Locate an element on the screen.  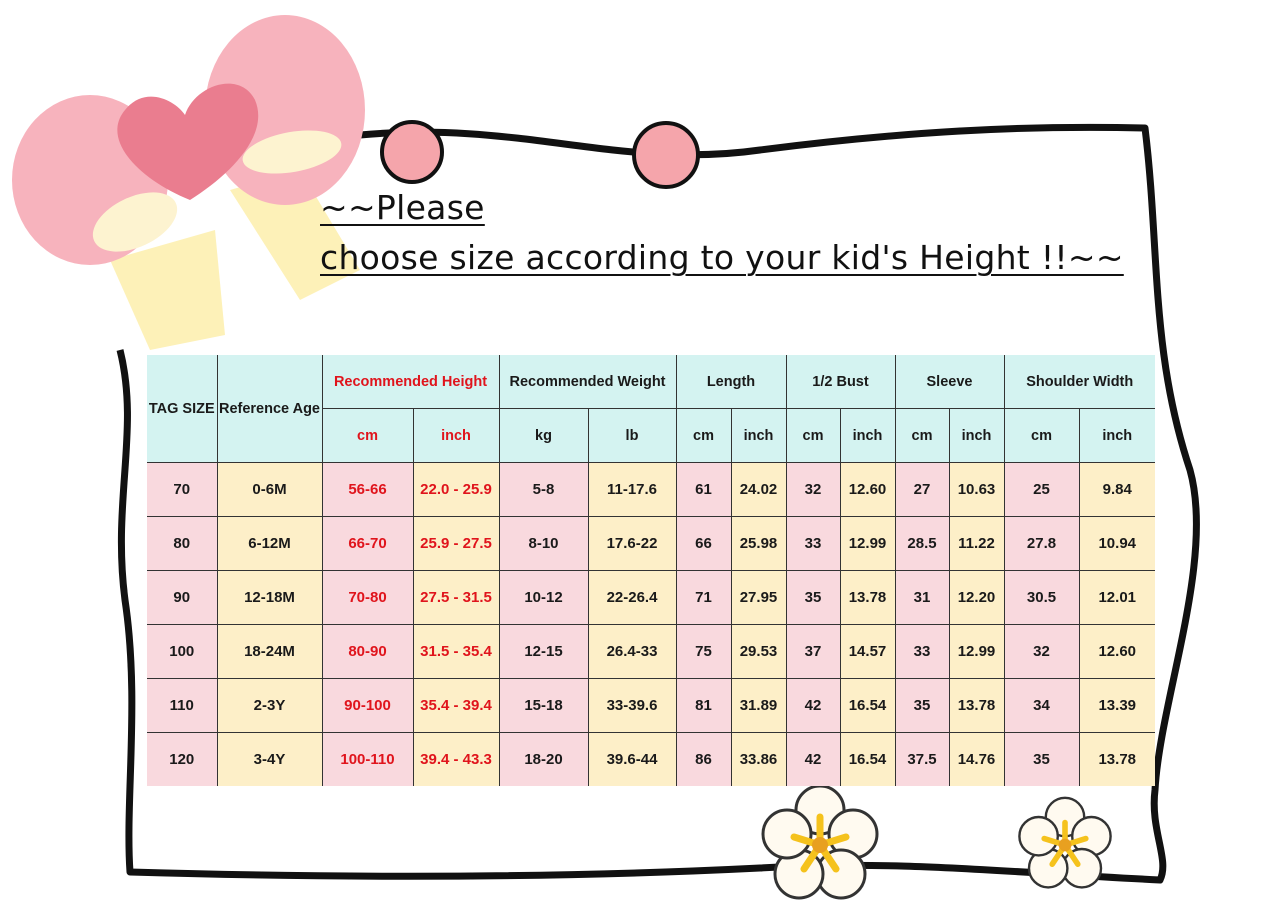
header-shoulder-width: Shoulder Width is located at coordinates (1079, 382).